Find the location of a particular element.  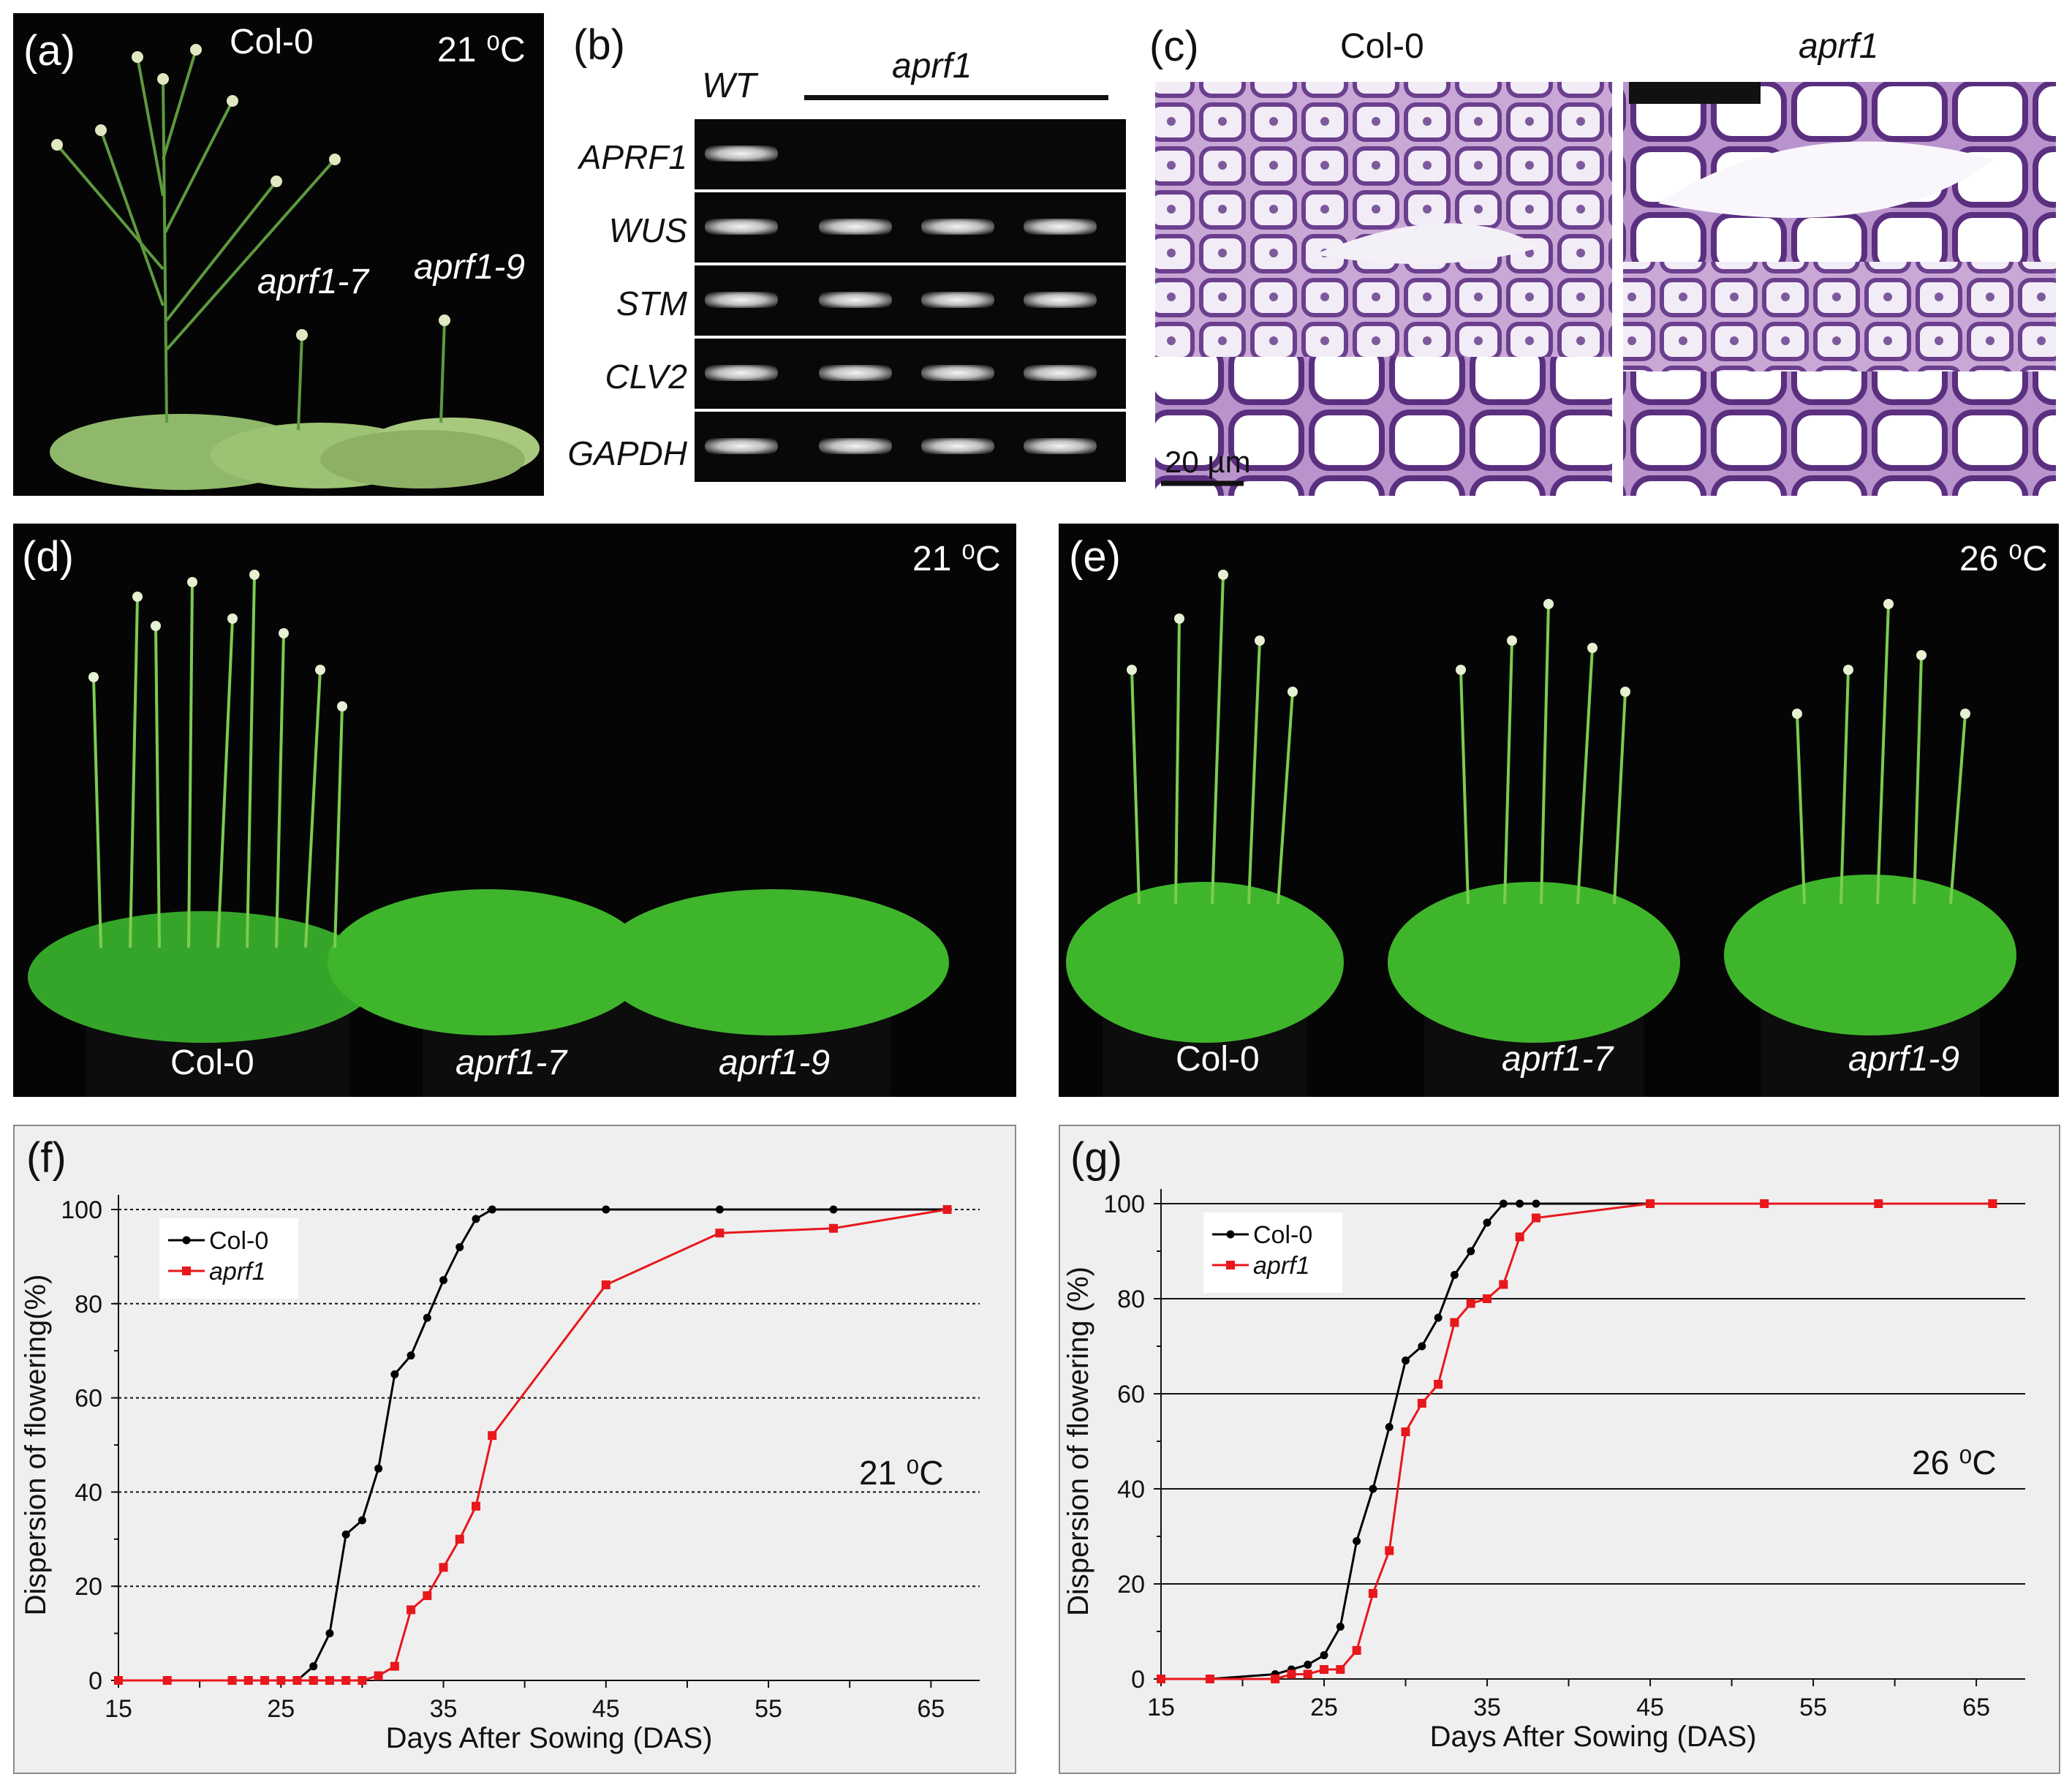

panel-label: (g) is located at coordinates (1096, 1158).